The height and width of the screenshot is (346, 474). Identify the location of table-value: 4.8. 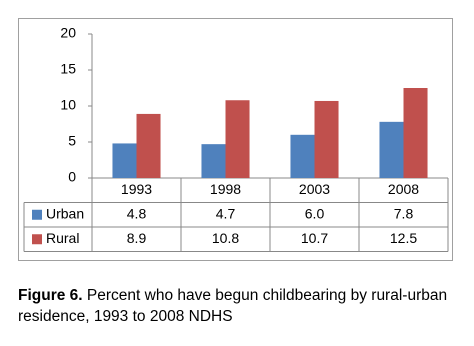
(137, 213).